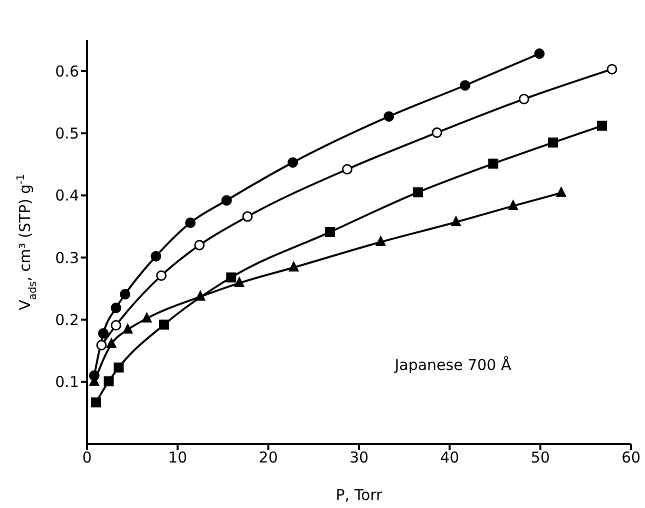  Describe the element at coordinates (67, 320) in the screenshot. I see `y-tick-label: 0.2` at that location.